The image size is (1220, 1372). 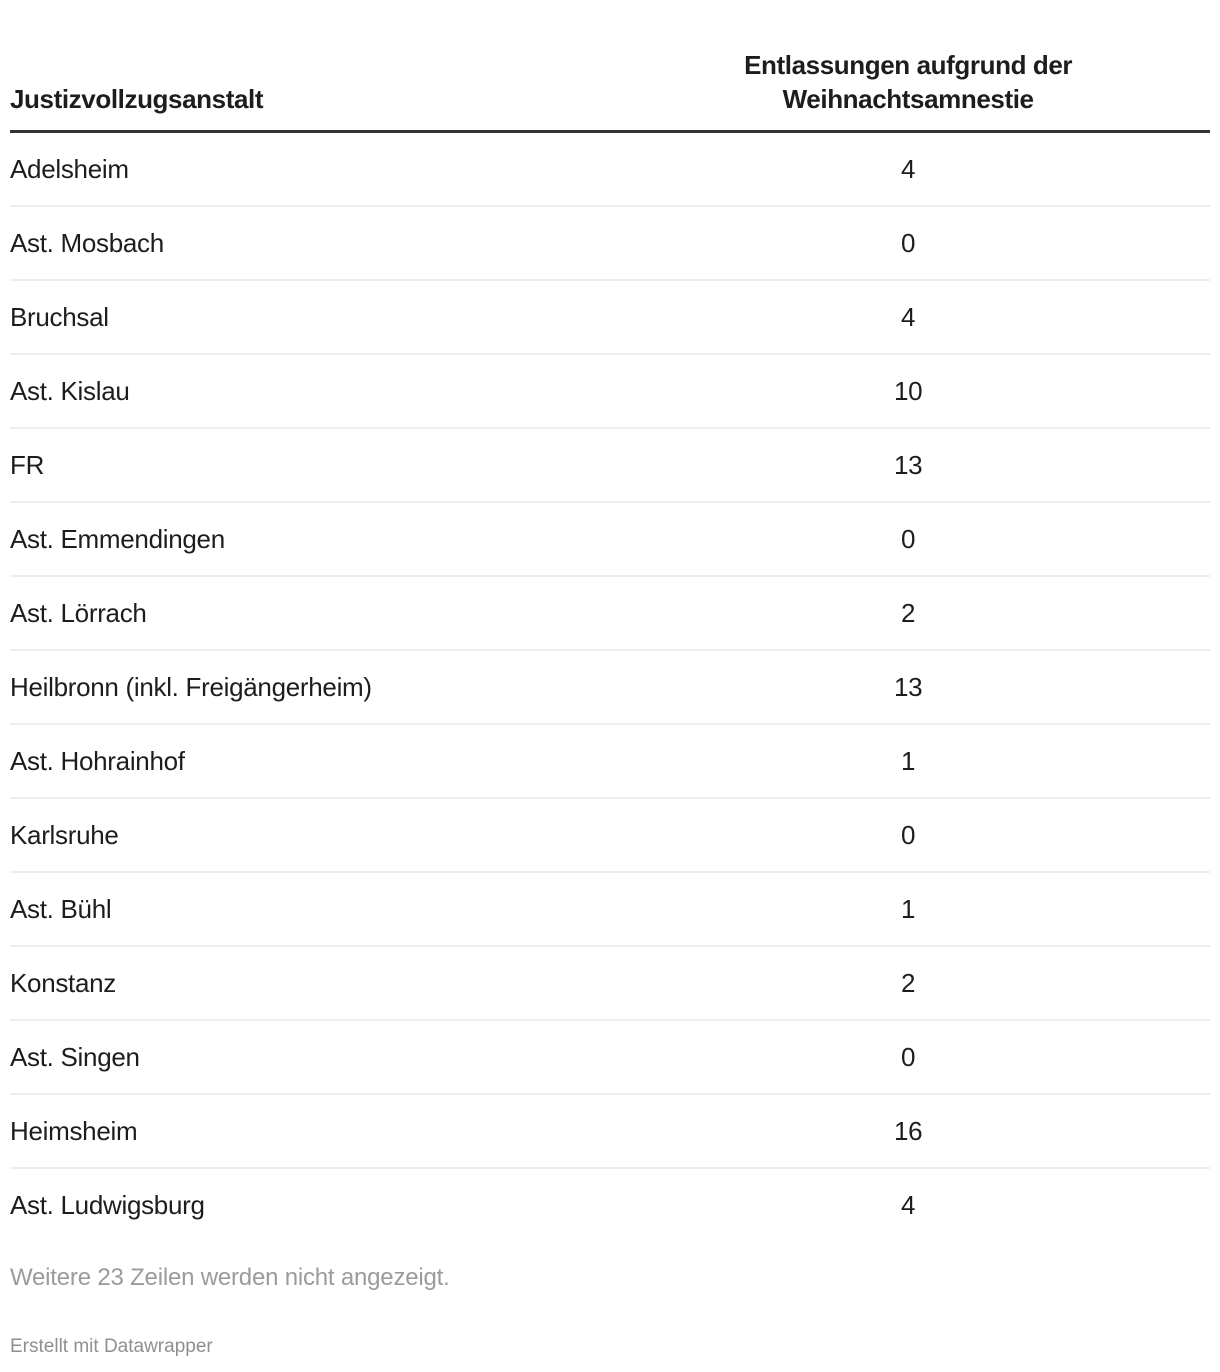 I want to click on facility-name-cell: Ast. Singen, so click(x=308, y=1057).